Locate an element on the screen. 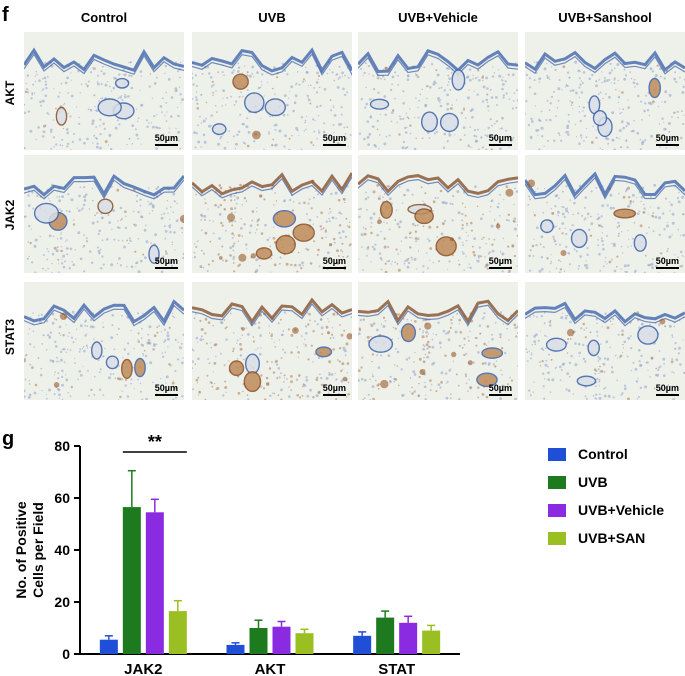  bar-akt-uvb-san is located at coordinates (304, 643).